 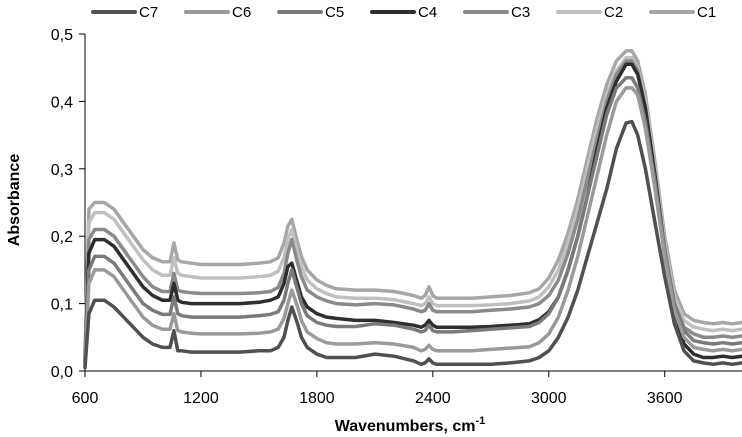 I want to click on x-tick-label: 1200, so click(x=201, y=398).